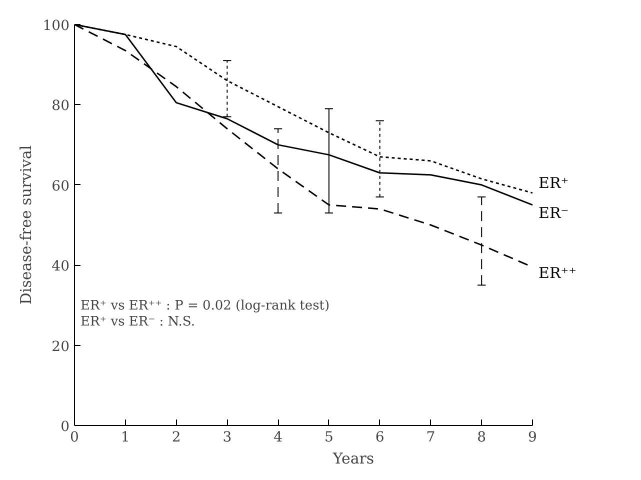 The image size is (641, 480). What do you see at coordinates (553, 213) in the screenshot?
I see `series-label: ER⁻` at bounding box center [553, 213].